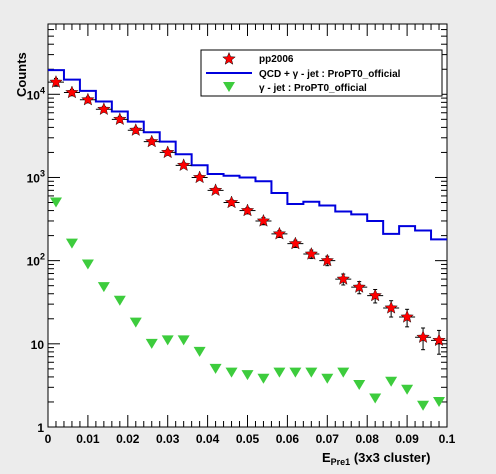  What do you see at coordinates (447, 439) in the screenshot?
I see `x-tick-label: 0.1` at bounding box center [447, 439].